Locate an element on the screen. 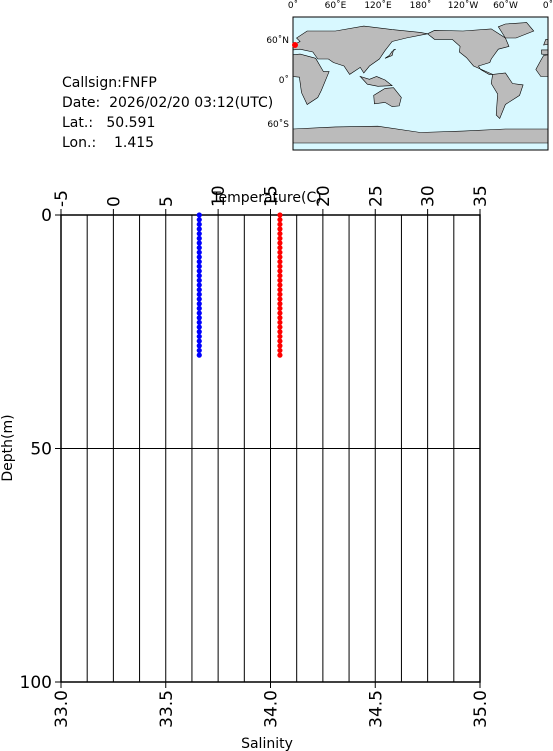  map-lon-label: 60˚W is located at coordinates (505, 5).